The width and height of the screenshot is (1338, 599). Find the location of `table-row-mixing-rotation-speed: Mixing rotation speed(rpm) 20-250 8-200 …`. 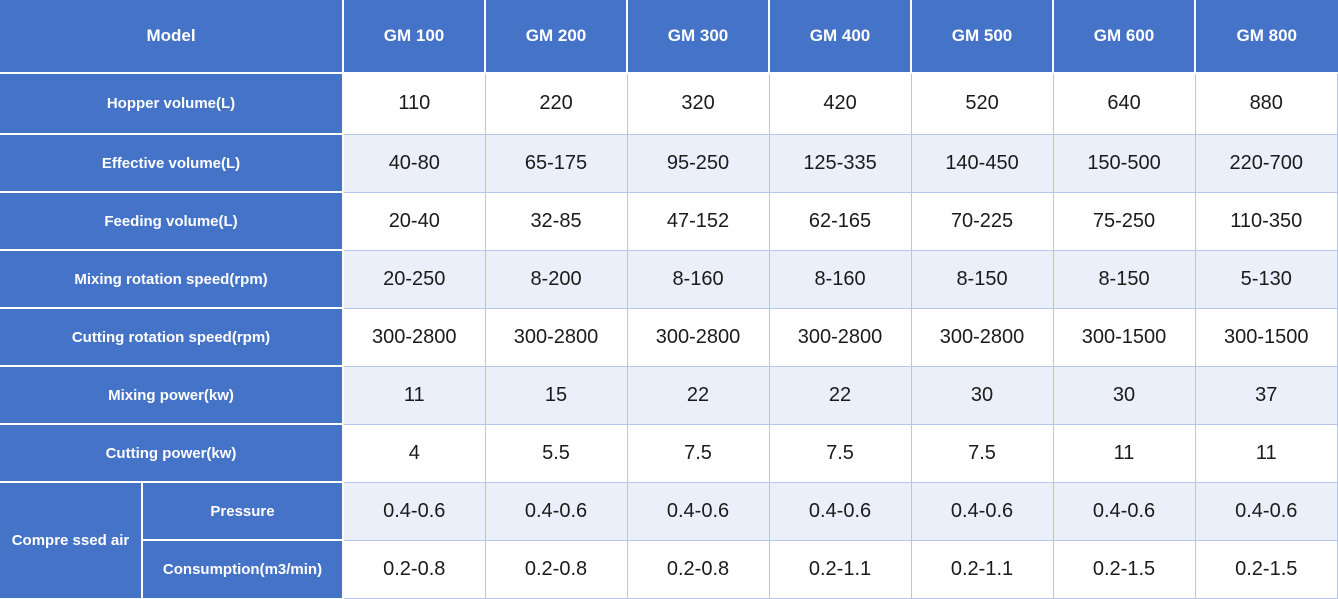

table-row-mixing-rotation-speed: Mixing rotation speed(rpm) 20-250 8-200 … is located at coordinates (669, 279).